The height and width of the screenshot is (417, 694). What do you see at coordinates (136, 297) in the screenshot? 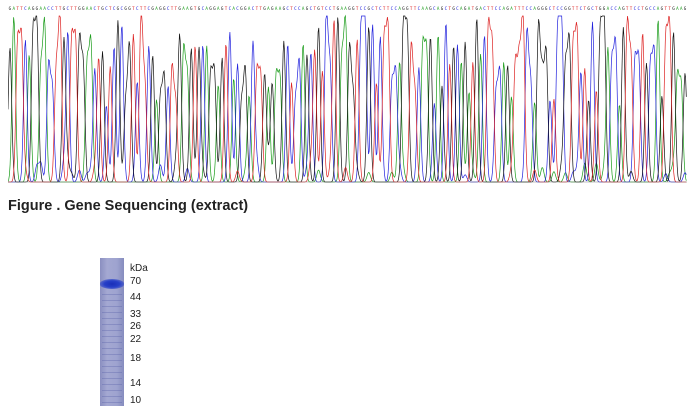
I see `ladder-label-44: 44` at bounding box center [136, 297].